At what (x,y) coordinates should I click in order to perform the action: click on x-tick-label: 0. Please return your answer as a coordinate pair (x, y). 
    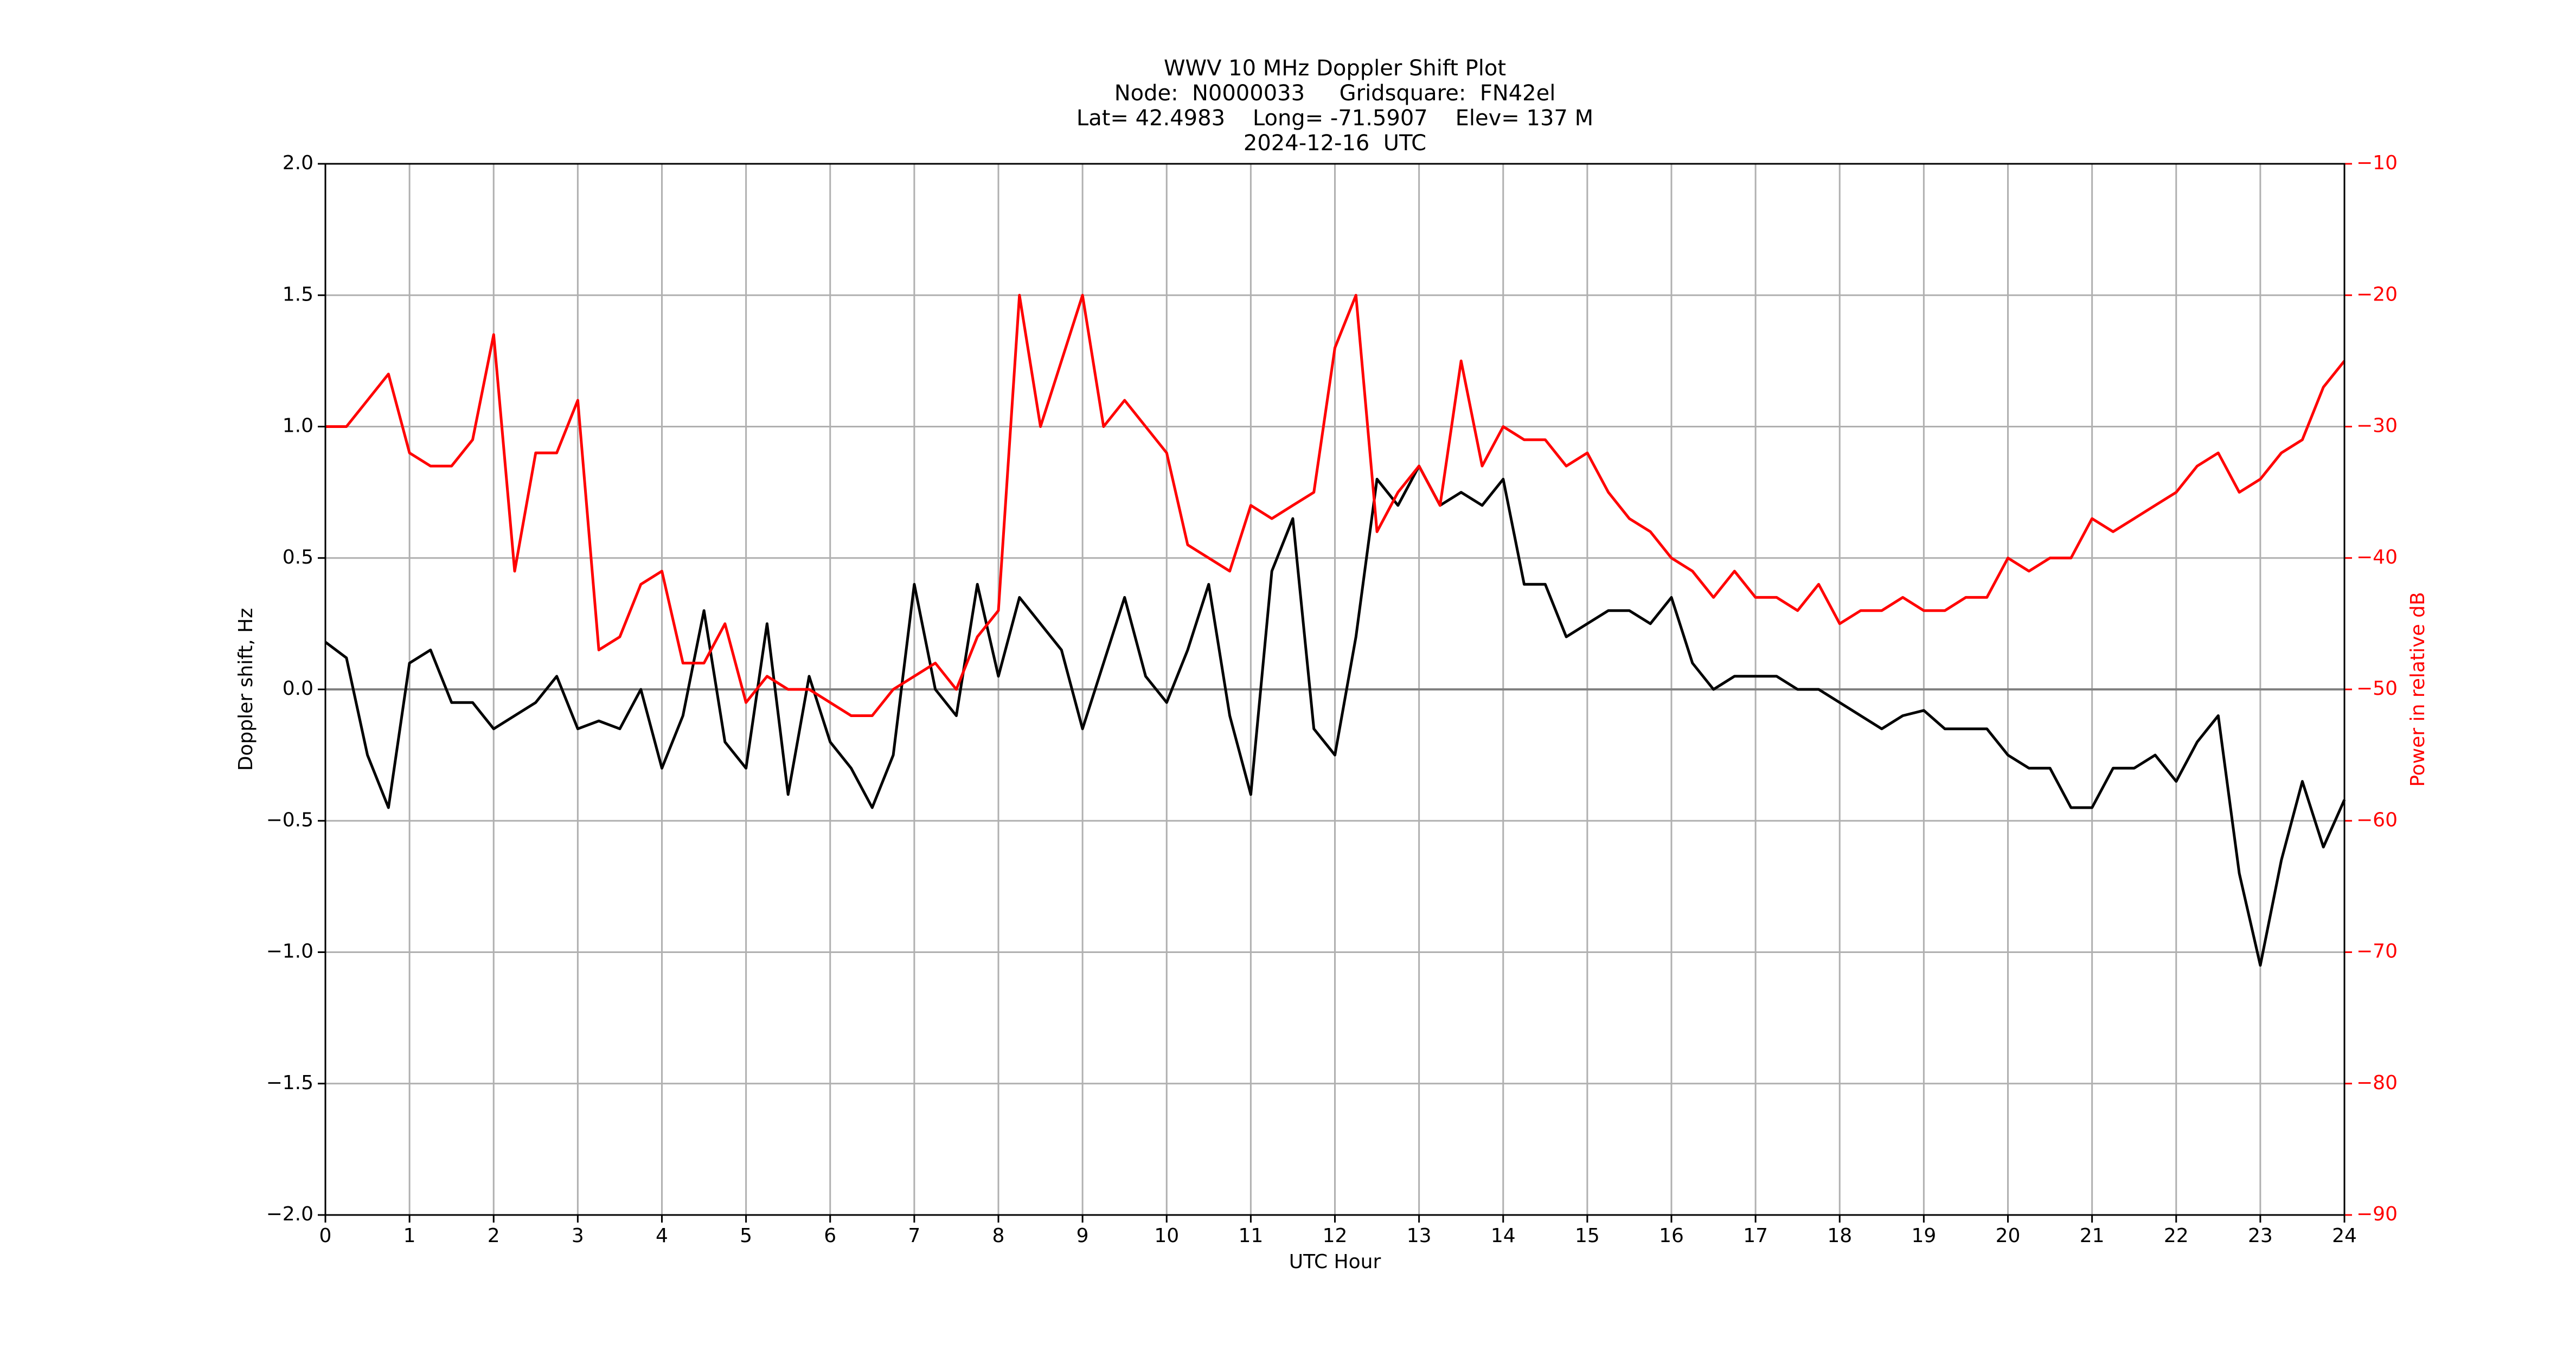
    Looking at the image, I should click on (325, 1236).